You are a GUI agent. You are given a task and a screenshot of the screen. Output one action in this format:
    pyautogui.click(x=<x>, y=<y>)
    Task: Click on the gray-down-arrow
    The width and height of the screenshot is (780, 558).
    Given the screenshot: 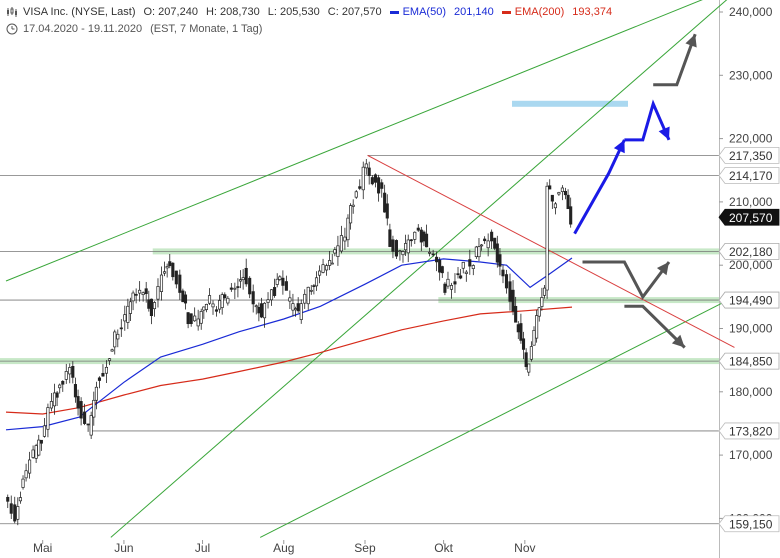 What is the action you would take?
    pyautogui.click(x=655, y=326)
    